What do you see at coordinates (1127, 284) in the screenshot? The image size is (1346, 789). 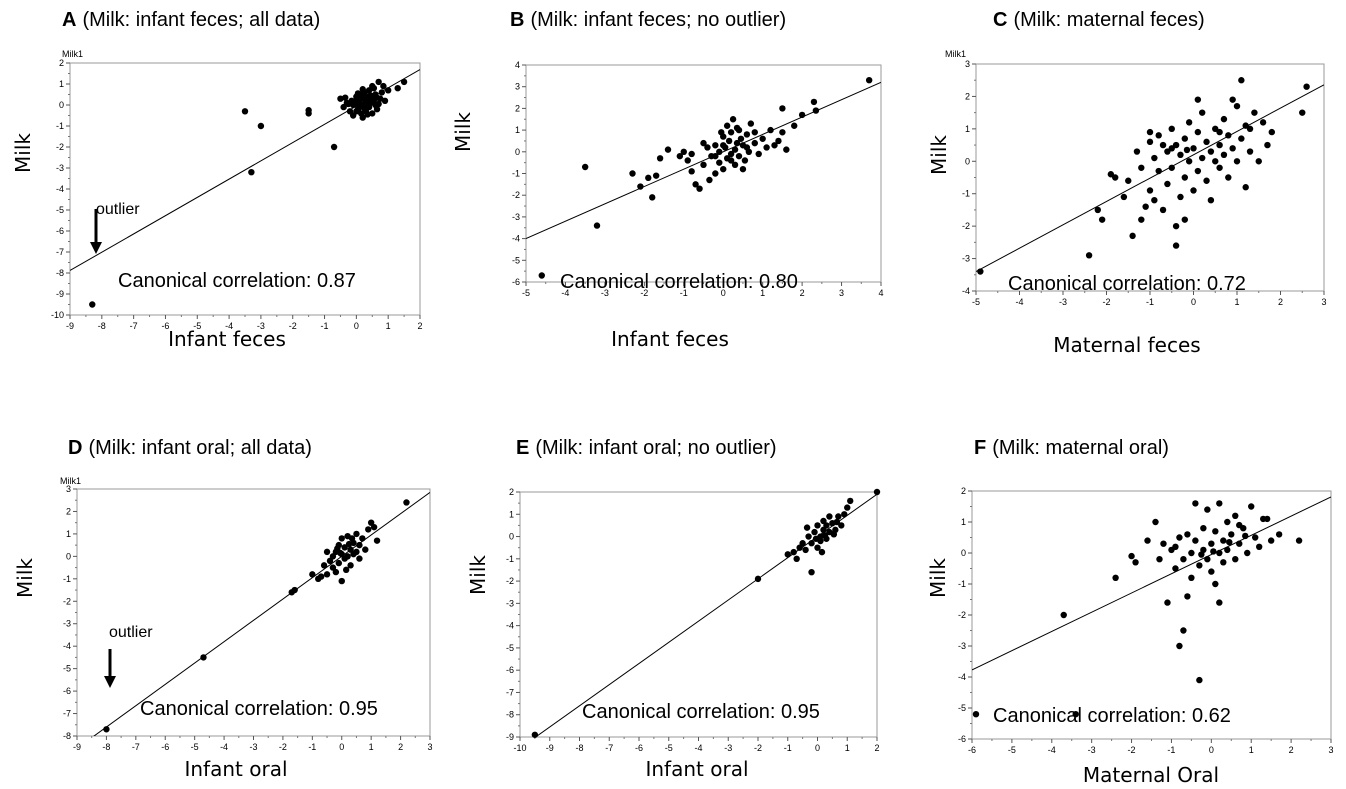 I see `canonical-correlation-label: Canonical correlation: 0.72` at bounding box center [1127, 284].